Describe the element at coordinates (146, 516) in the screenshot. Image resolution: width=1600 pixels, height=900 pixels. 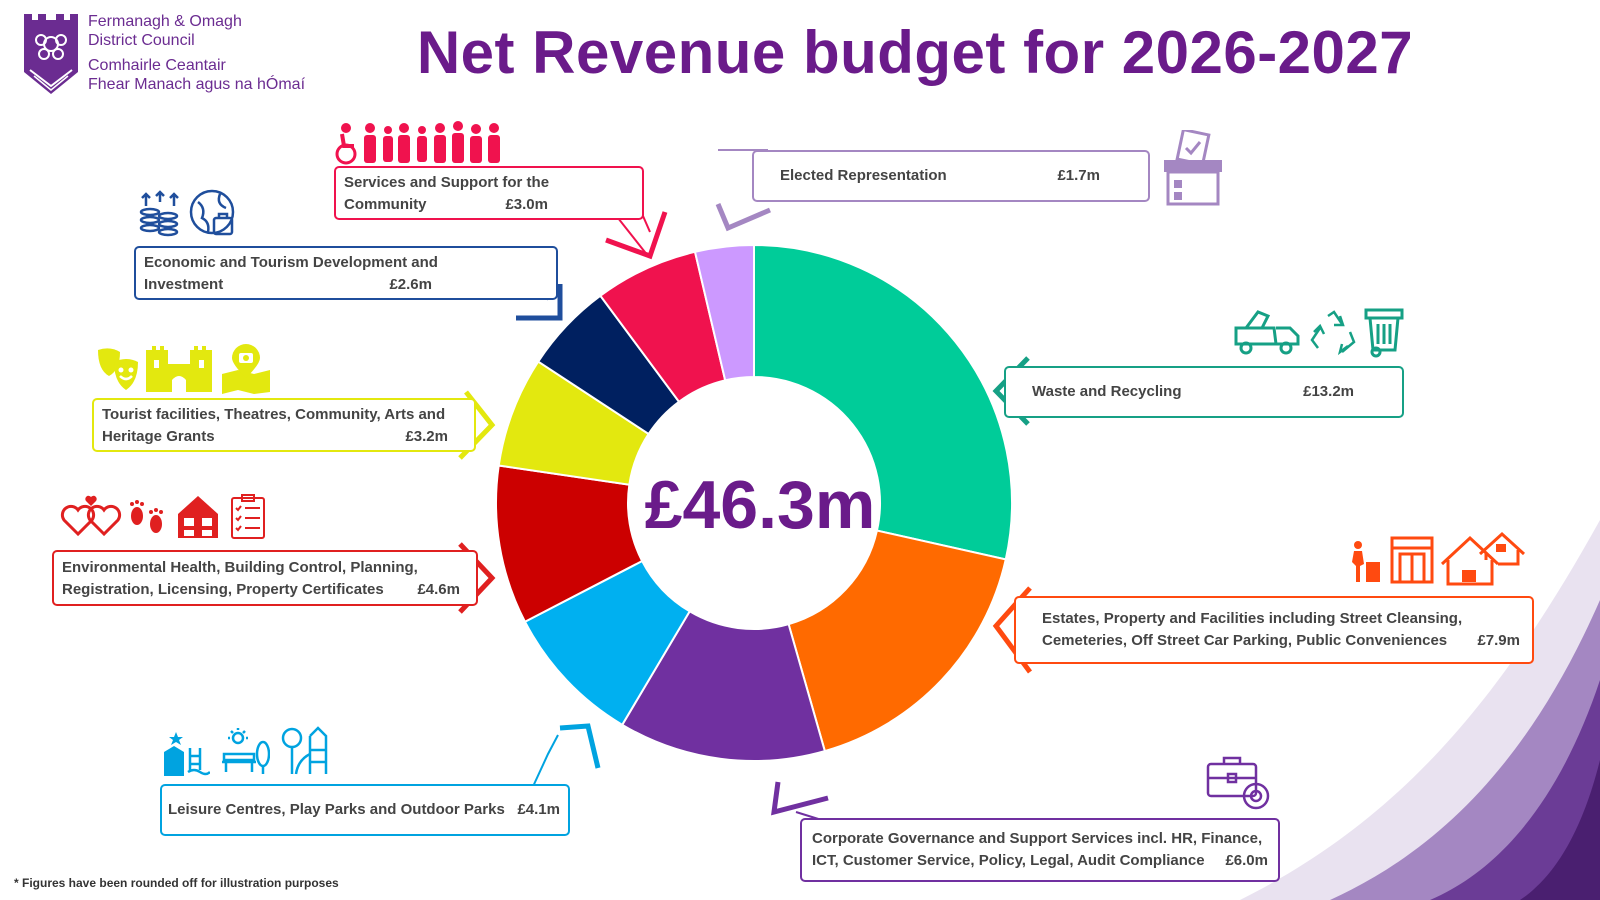
I see `footprints-icon` at that location.